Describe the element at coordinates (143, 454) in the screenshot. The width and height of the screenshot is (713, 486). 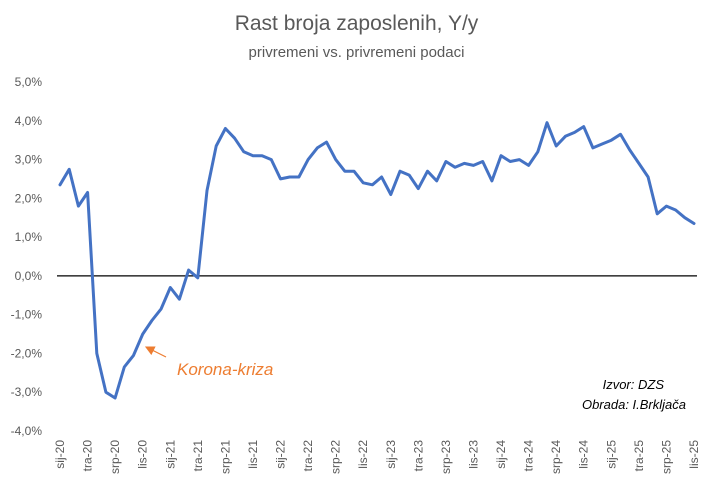
I see `x-tick-label: lis-20` at that location.